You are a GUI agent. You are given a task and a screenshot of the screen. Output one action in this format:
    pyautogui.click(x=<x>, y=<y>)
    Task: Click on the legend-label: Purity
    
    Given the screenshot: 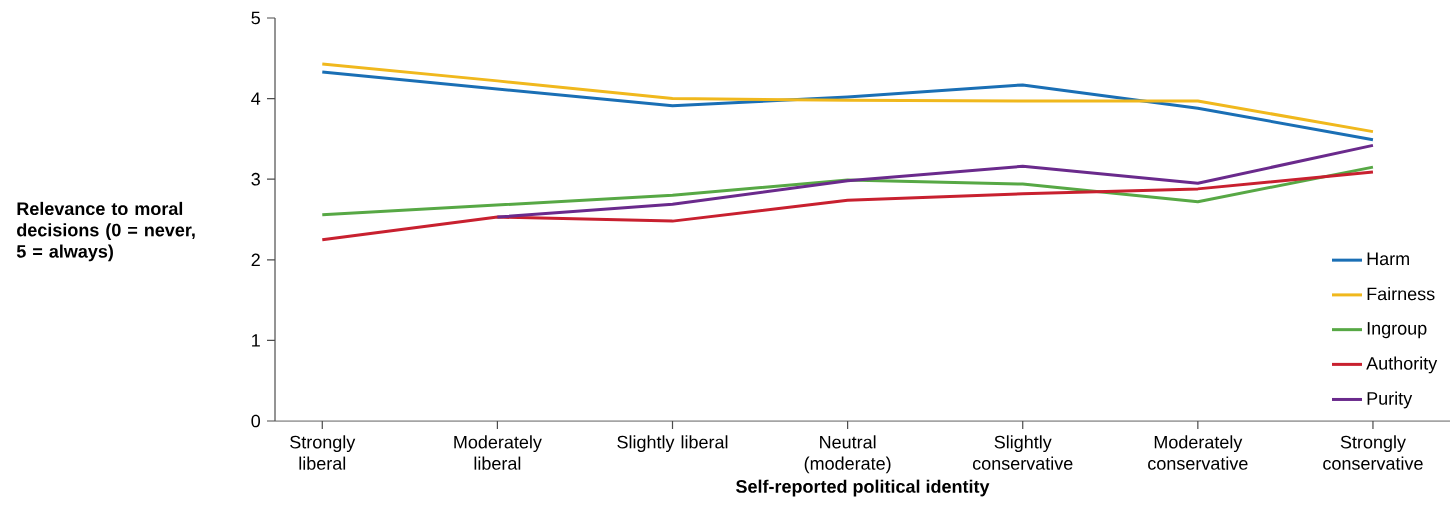 What is the action you would take?
    pyautogui.click(x=1390, y=400)
    